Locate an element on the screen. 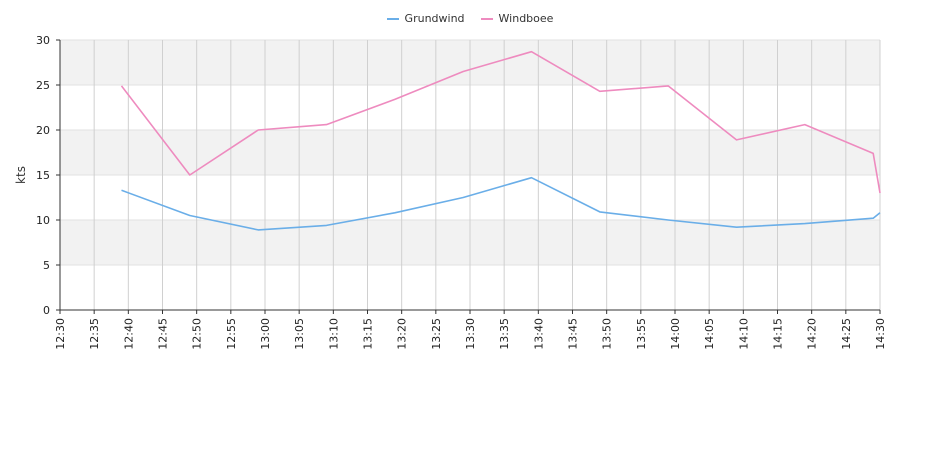 The image size is (940, 450). x-tick-label: 14:00 is located at coordinates (675, 334).